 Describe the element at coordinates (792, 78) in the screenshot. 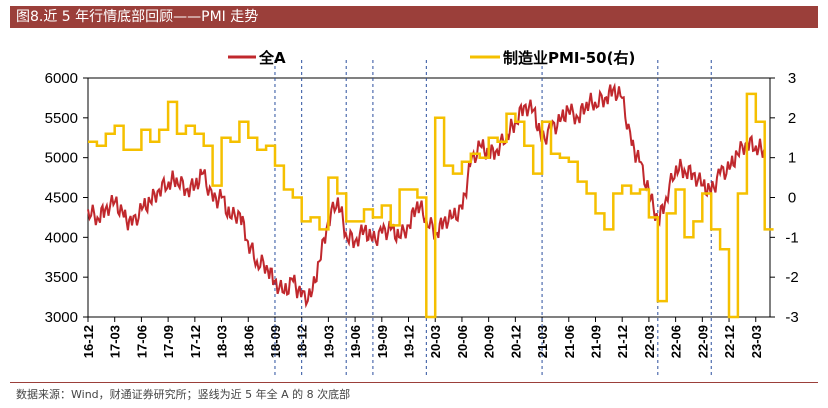

I see `y-right-tick-label: 3` at that location.